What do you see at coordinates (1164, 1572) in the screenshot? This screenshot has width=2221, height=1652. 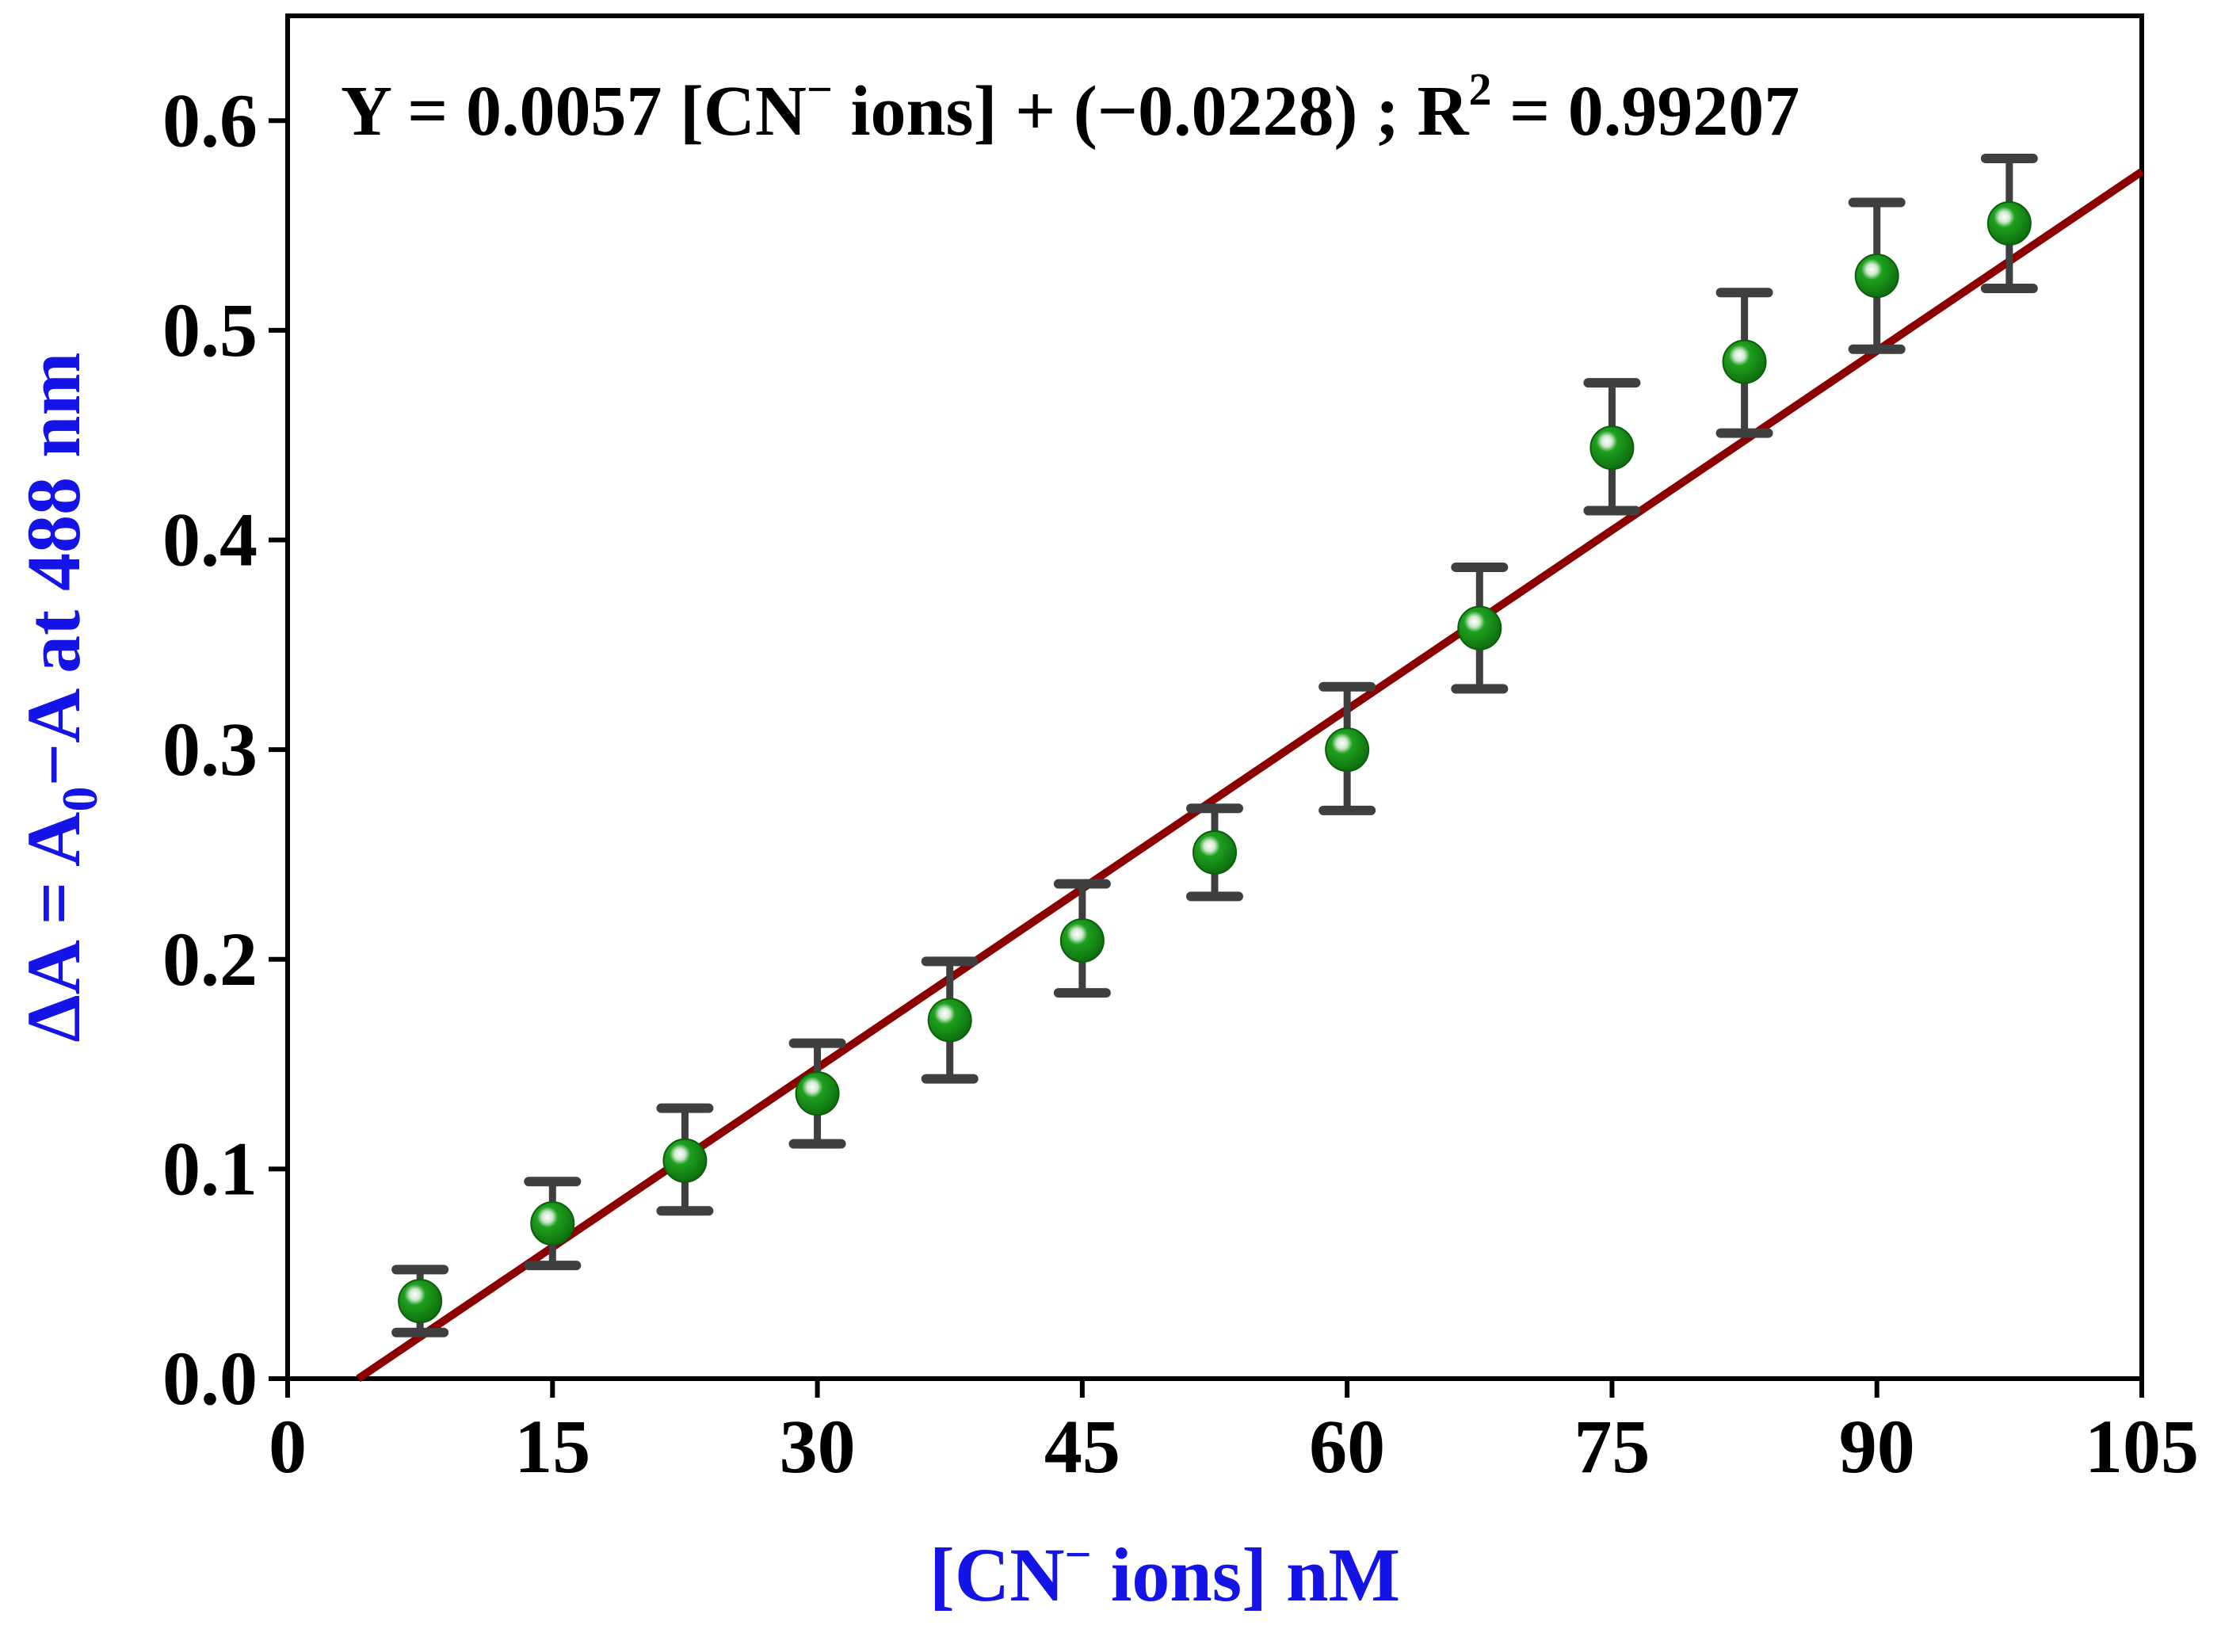 I see `x-axis-title: [CN− ions] nM` at bounding box center [1164, 1572].